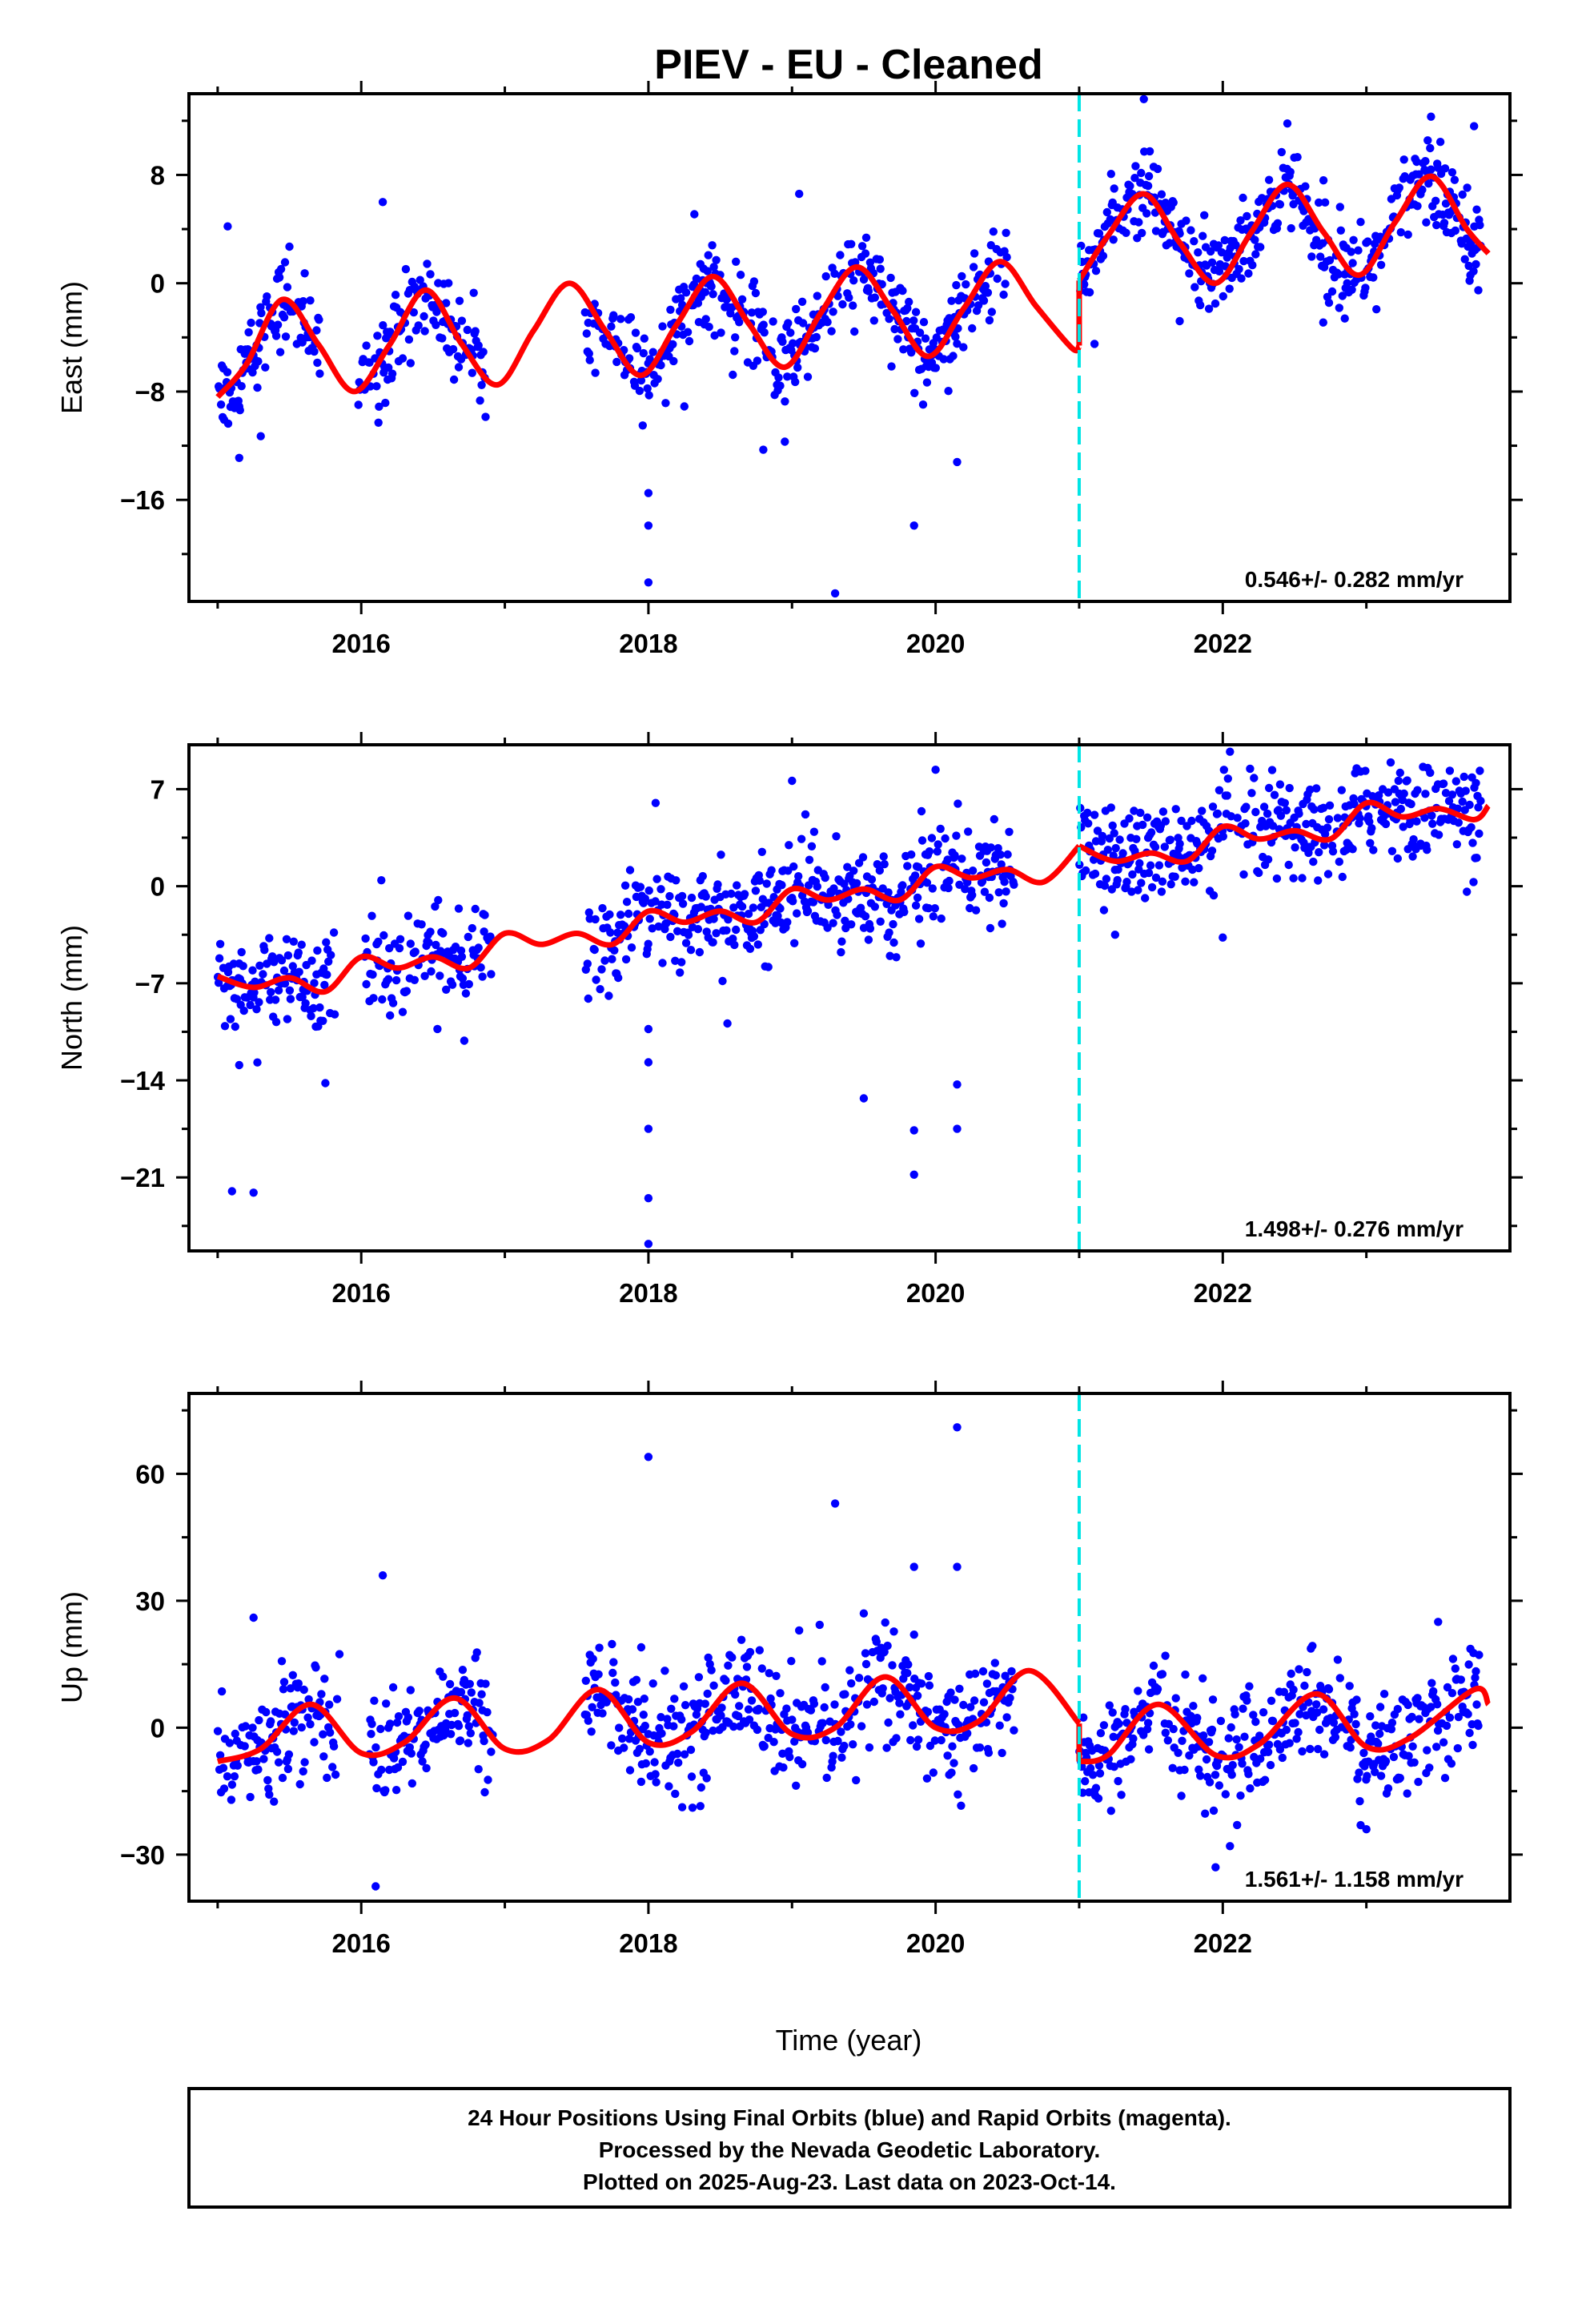 The width and height of the screenshot is (1582, 2324). What do you see at coordinates (1355, 1879) in the screenshot?
I see `up-rate-label: 1.561+/- 1.158 mm/yr` at bounding box center [1355, 1879].